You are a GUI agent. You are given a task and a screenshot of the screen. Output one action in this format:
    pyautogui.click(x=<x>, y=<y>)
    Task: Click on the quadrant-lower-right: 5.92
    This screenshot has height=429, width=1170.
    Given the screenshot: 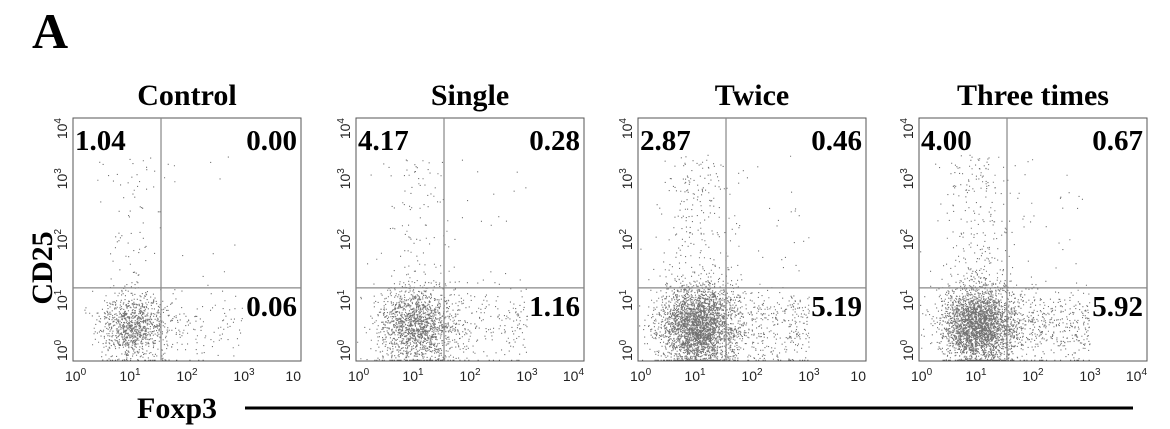 What is the action you would take?
    pyautogui.click(x=1117, y=307)
    